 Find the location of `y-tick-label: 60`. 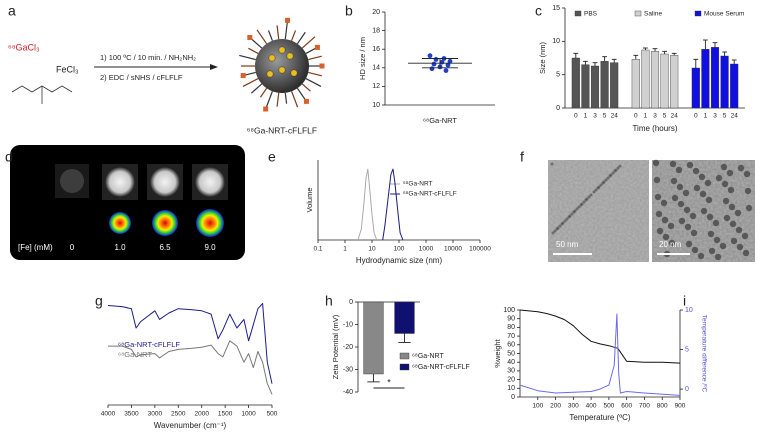

y-tick-label: 60 is located at coordinates (511, 345).